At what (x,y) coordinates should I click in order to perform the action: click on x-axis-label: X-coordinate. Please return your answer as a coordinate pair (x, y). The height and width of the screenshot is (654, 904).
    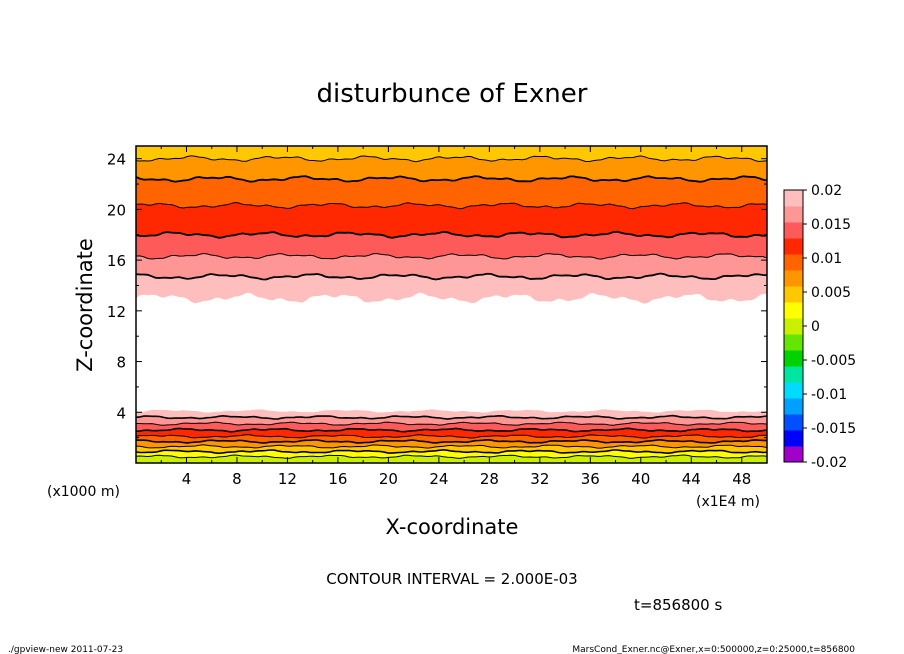
    Looking at the image, I should click on (452, 527).